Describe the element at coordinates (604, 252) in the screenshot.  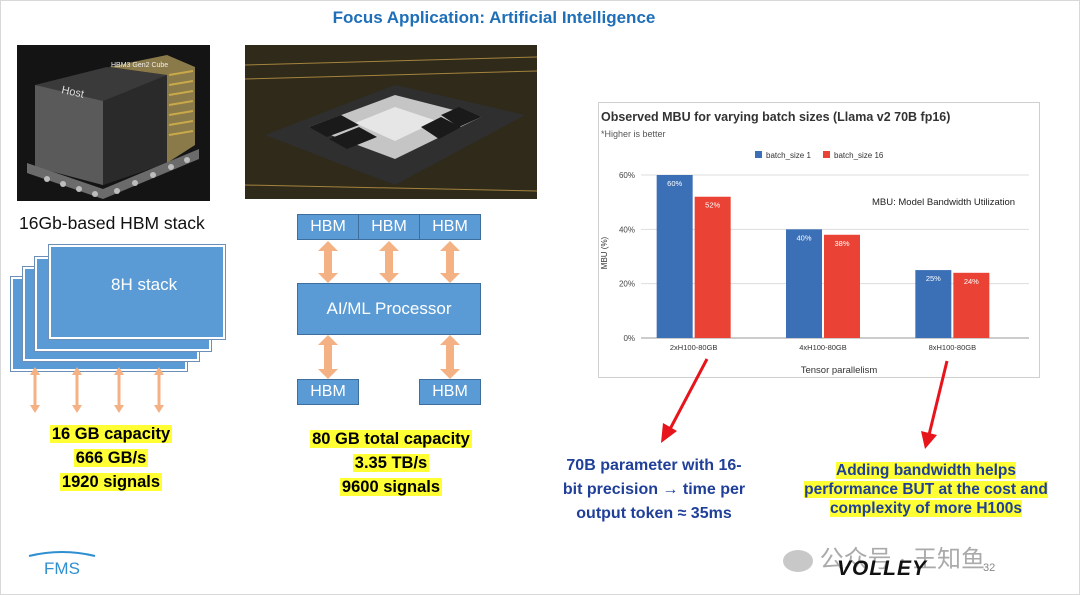
I see `chart-y-label: MBU (%)` at that location.